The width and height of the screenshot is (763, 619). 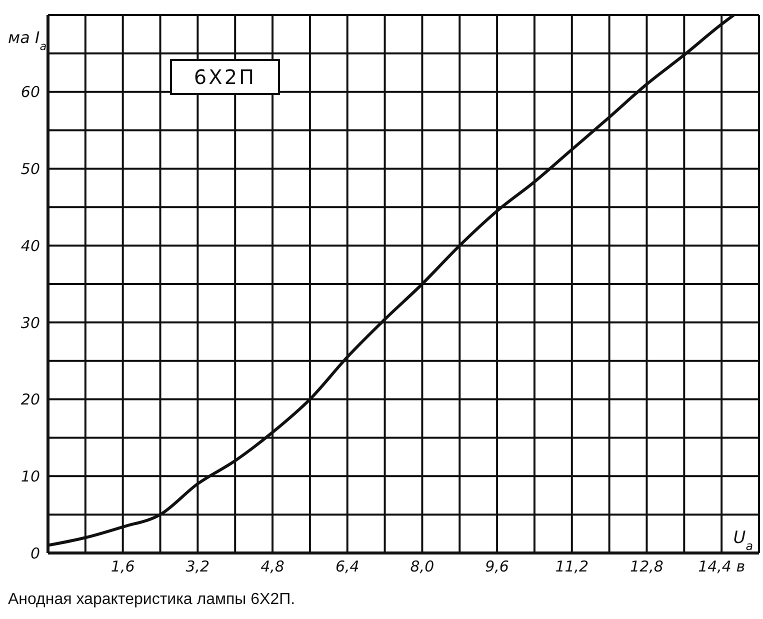 I want to click on y-tick-label: 20, so click(x=30, y=399).